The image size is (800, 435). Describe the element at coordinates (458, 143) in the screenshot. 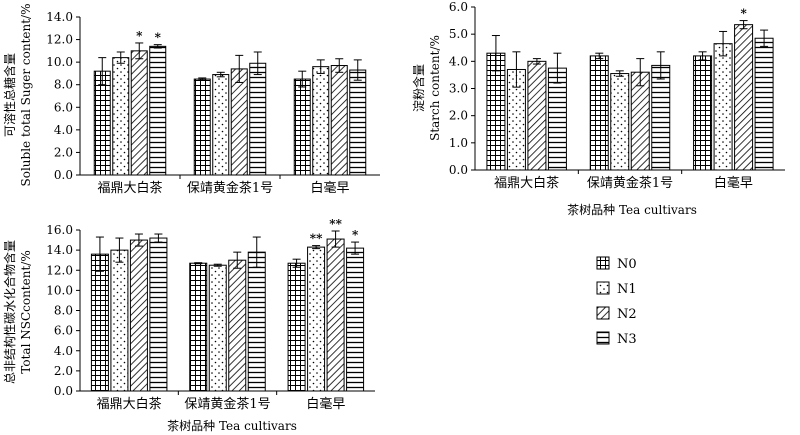

I see `y-tick-label: 1.0` at that location.